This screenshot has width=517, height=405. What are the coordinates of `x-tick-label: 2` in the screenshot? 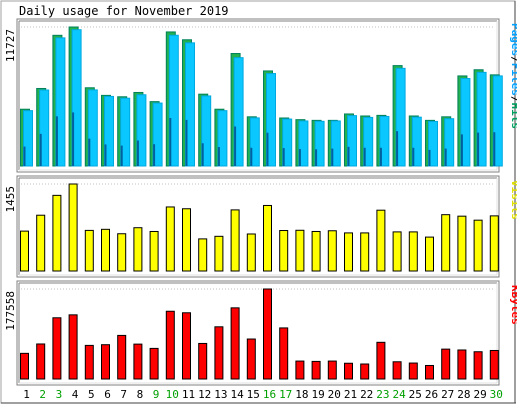 It's located at (42, 394).